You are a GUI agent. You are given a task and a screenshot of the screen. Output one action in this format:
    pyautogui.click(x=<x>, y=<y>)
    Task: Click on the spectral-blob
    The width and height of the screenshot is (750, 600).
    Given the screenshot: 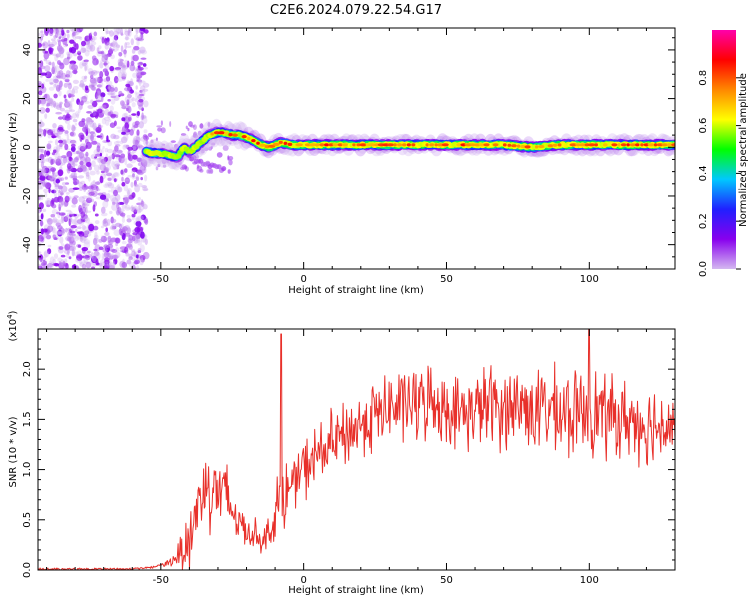 What is the action you would take?
    pyautogui.click(x=199, y=133)
    